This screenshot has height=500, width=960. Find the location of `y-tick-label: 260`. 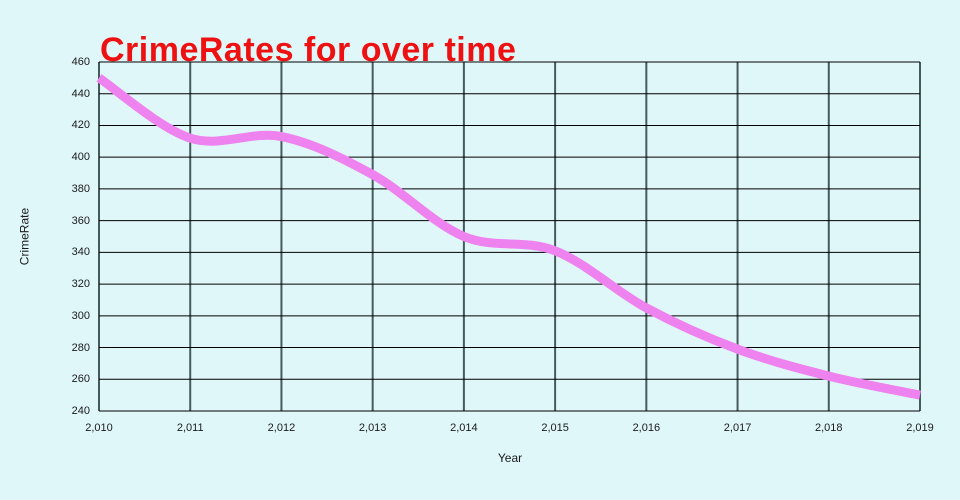

y-tick-label: 260 is located at coordinates (80, 379).